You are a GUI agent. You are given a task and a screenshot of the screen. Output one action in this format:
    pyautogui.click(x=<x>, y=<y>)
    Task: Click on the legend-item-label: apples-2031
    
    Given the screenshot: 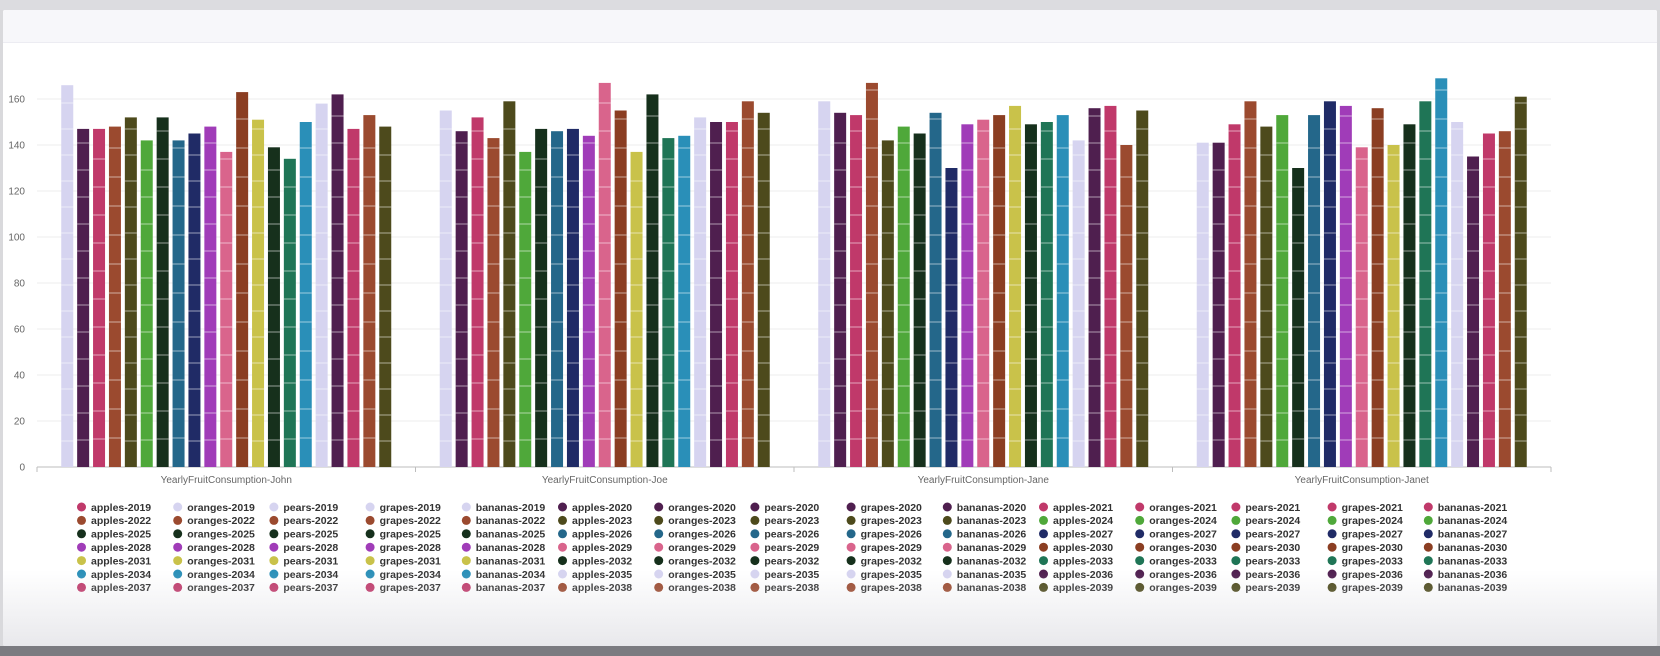 What is the action you would take?
    pyautogui.click(x=121, y=561)
    